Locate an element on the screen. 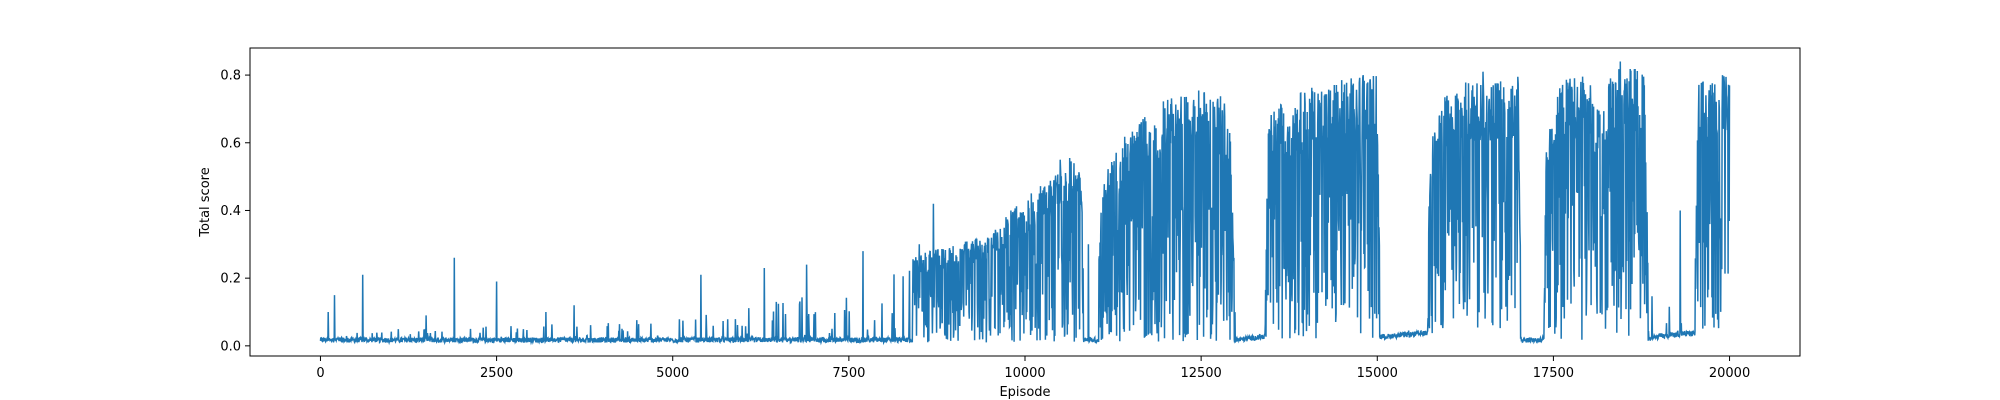 The image size is (2000, 400). y-axis-label: Total score is located at coordinates (205, 202).